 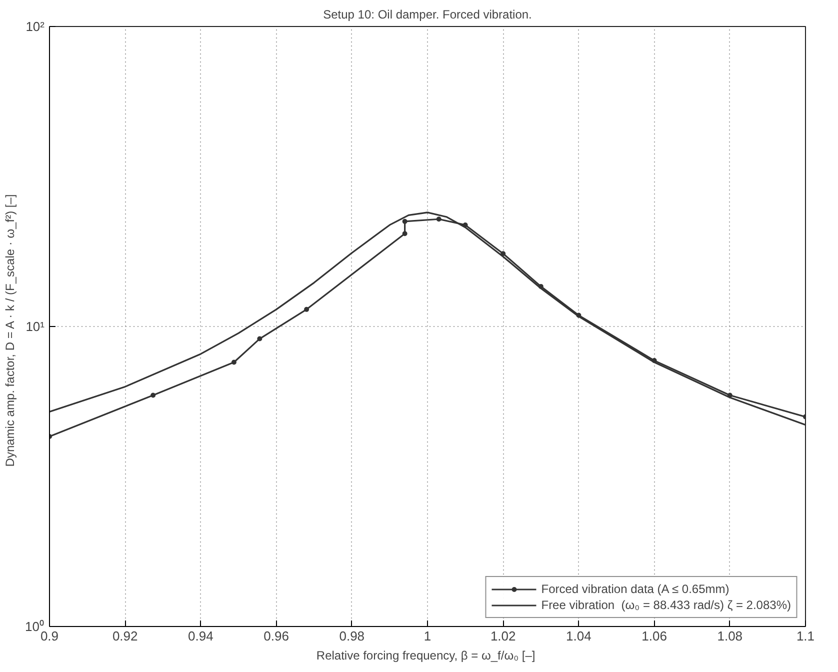 What do you see at coordinates (426, 655) in the screenshot?
I see `x-axis-title: Relative forcing frequency, β = ω_f/ω₀ [–]` at bounding box center [426, 655].